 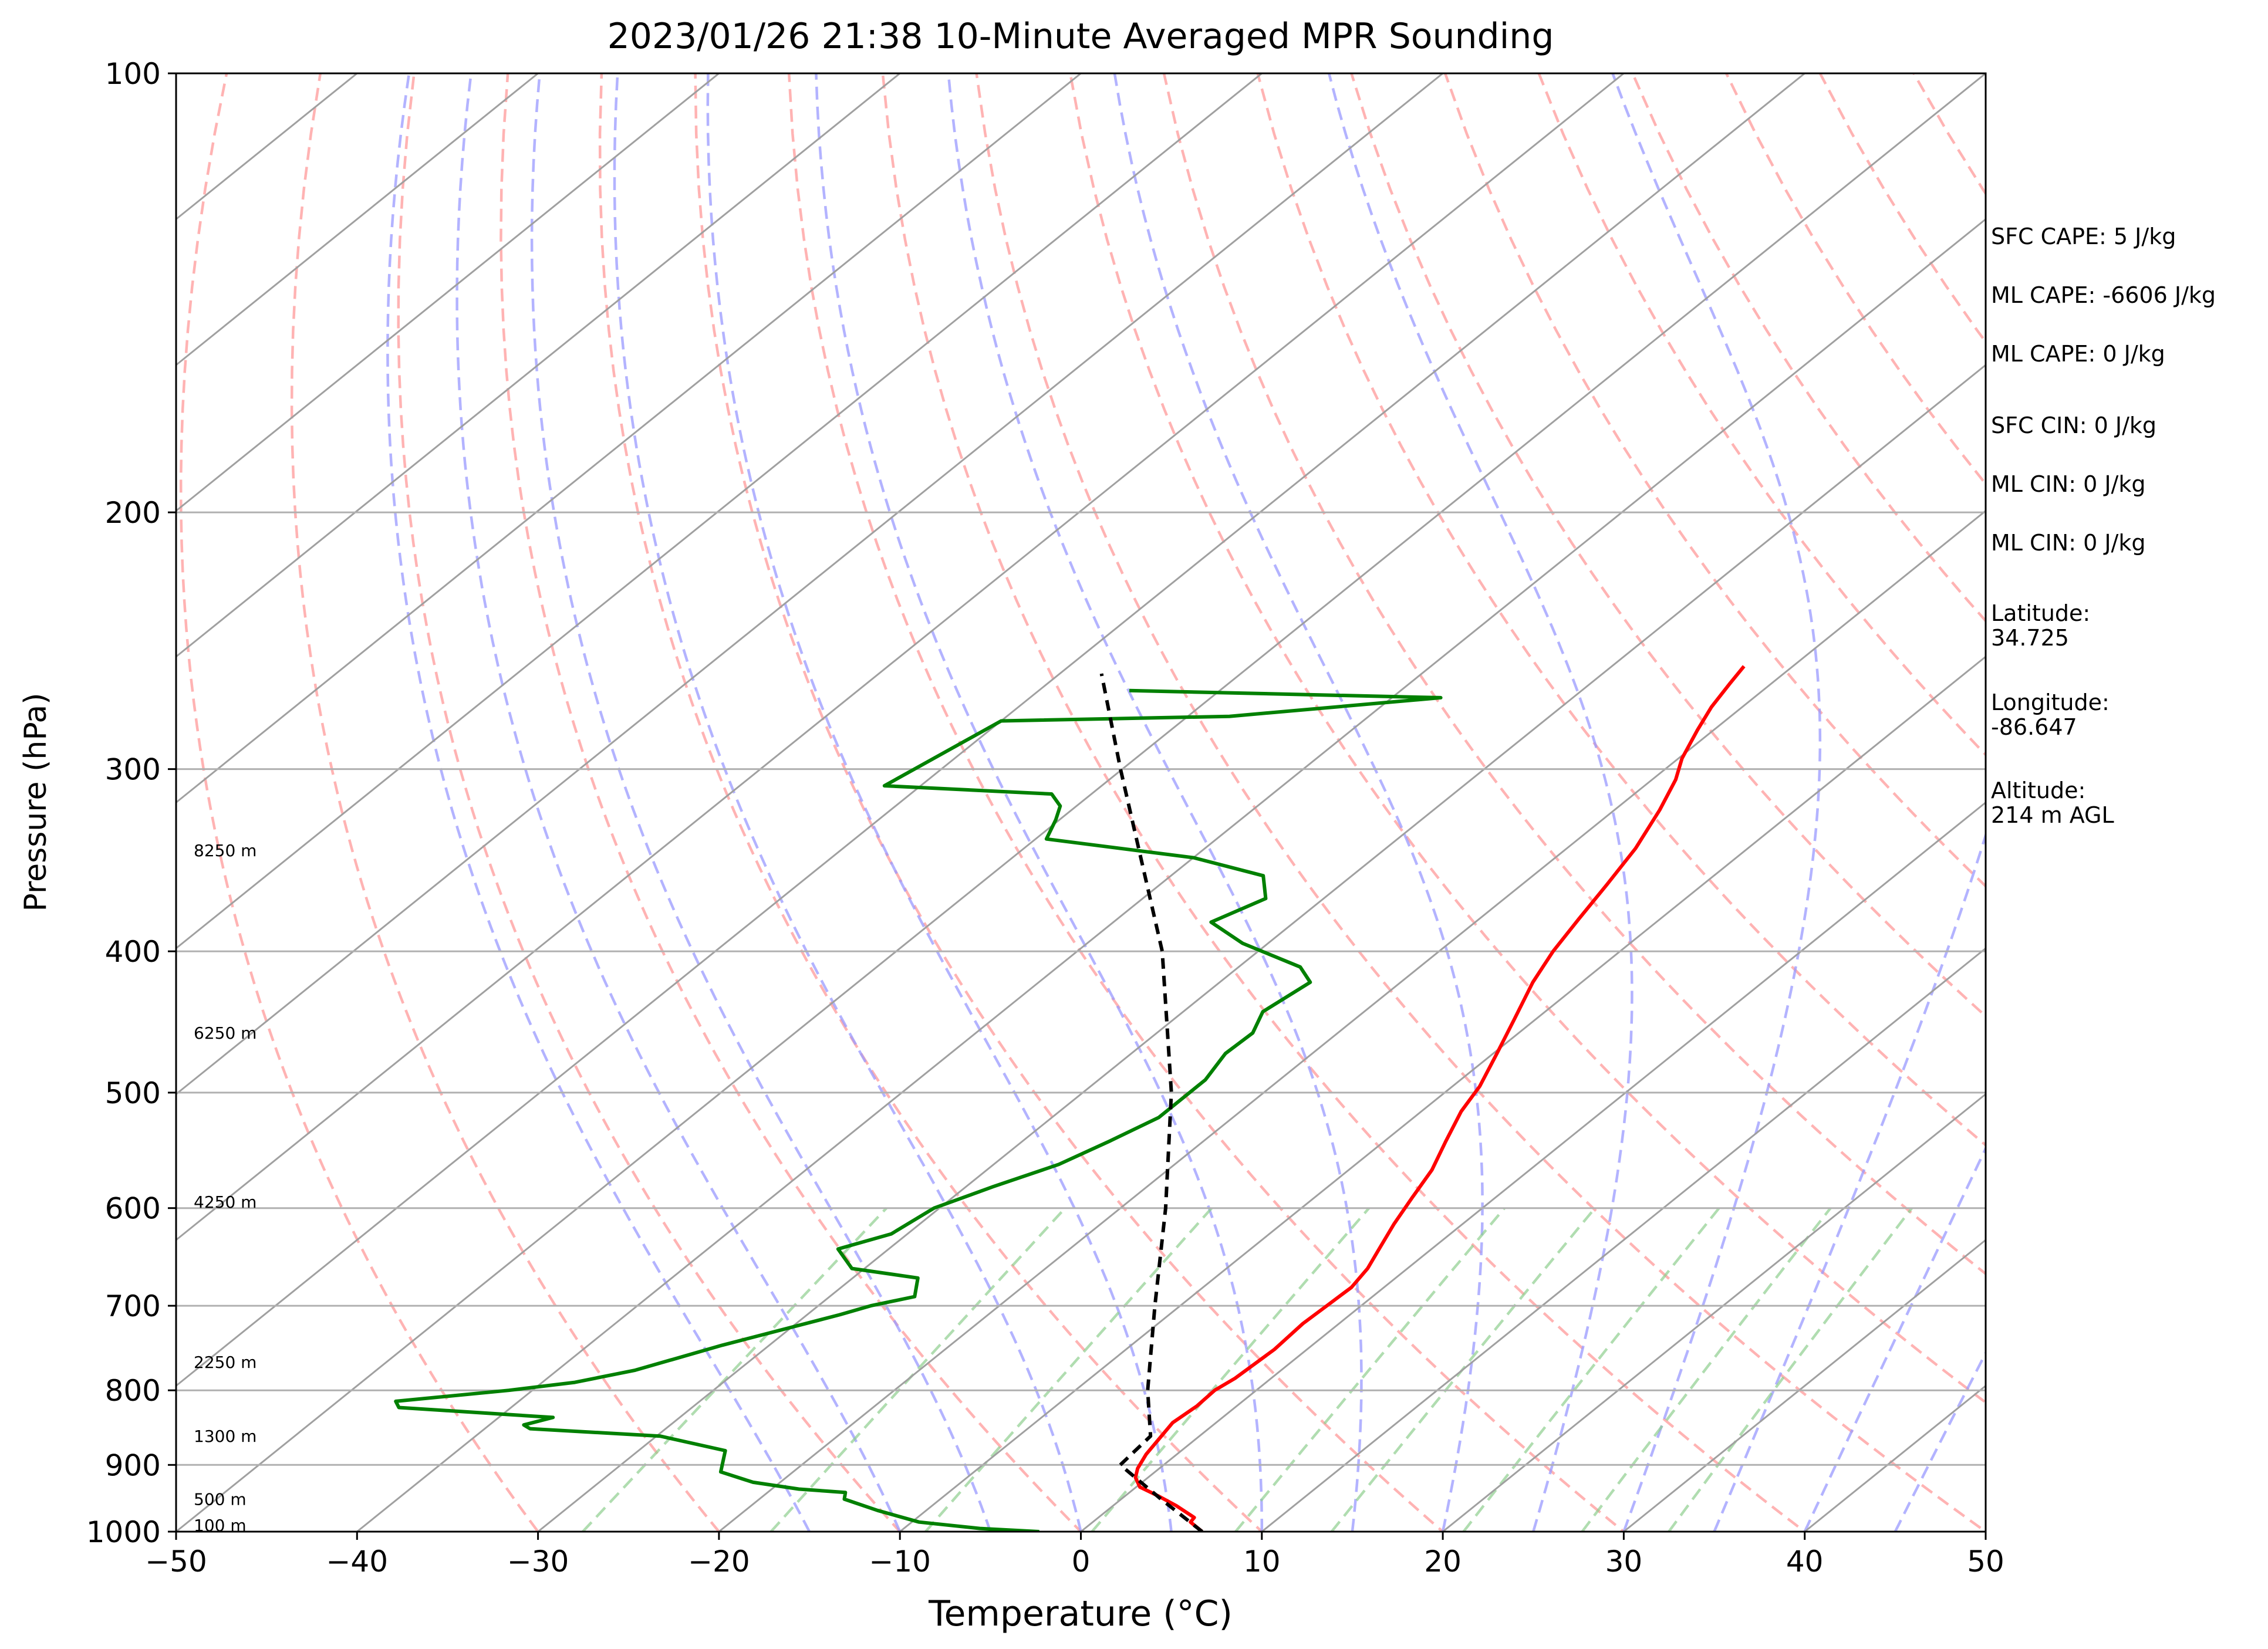 I want to click on x-tick-label: −50, so click(x=176, y=1562).